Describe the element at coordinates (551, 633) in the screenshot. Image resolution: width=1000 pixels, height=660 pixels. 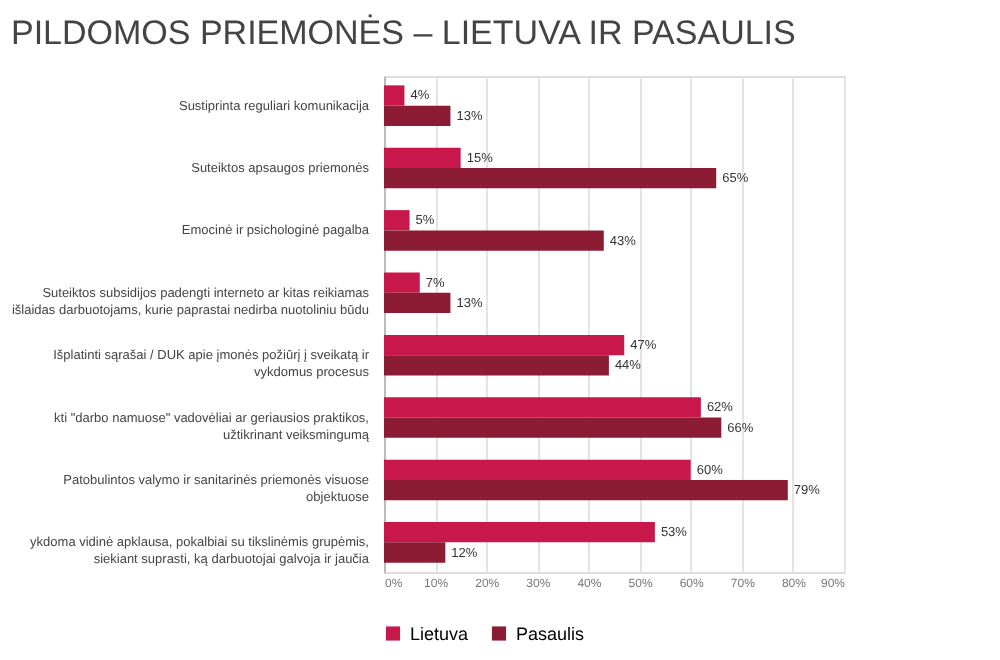
I see `legend-label: Pasaulis` at that location.